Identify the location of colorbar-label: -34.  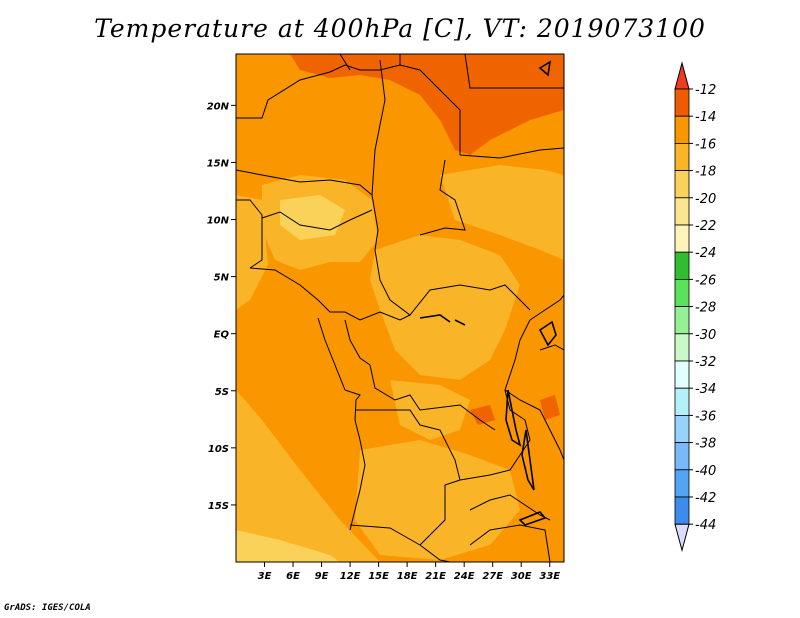
(705, 389).